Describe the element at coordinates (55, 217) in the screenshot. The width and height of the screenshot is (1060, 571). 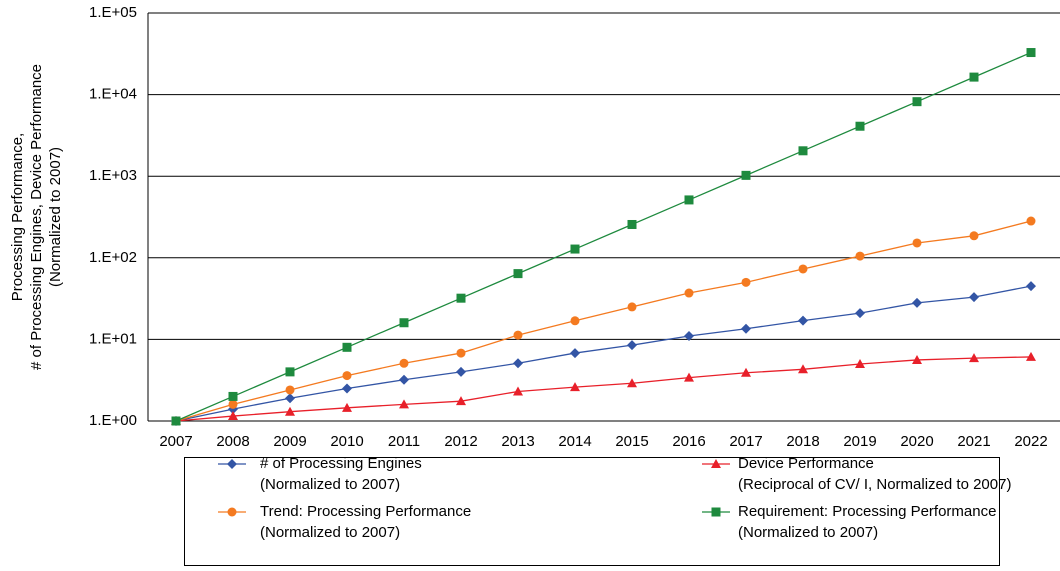
I see `y-axis-label: (Normalized to 2007)` at that location.